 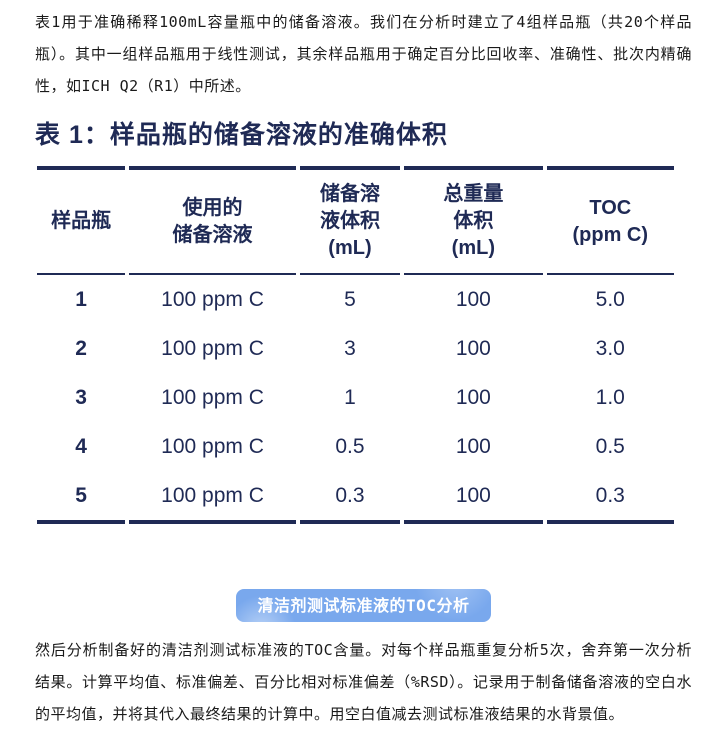 I want to click on cell-vial-id: 1, so click(x=81, y=299).